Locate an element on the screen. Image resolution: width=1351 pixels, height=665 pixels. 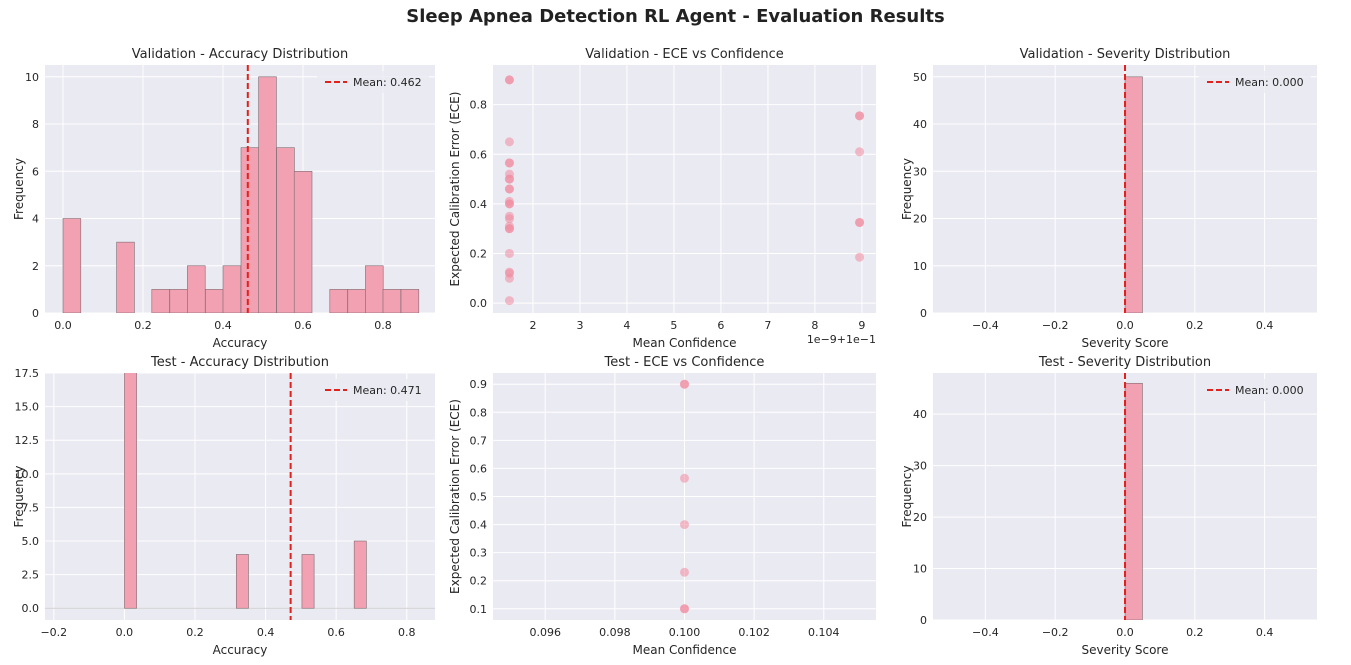
x-axis-label: Mean Confidence is located at coordinates (685, 343).